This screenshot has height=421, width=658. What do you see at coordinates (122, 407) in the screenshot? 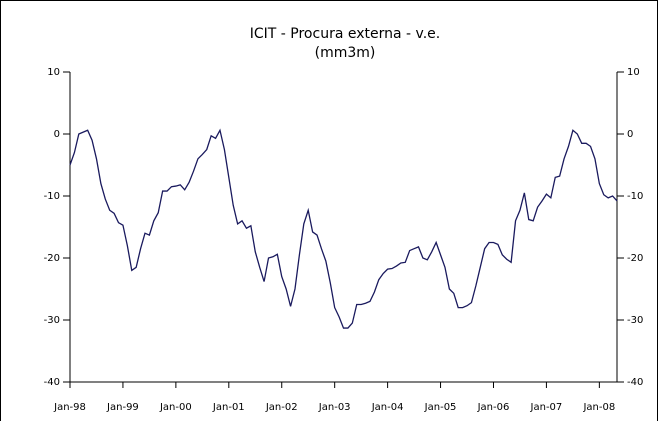
I see `x-tick-label: Jan-99` at bounding box center [122, 407].